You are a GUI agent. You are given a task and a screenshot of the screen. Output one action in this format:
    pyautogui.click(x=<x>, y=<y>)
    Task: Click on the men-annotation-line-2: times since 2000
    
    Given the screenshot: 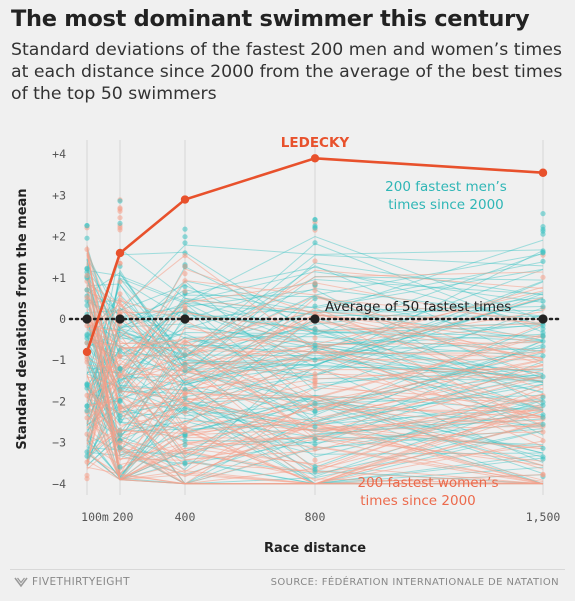 What is the action you would take?
    pyautogui.click(x=446, y=205)
    